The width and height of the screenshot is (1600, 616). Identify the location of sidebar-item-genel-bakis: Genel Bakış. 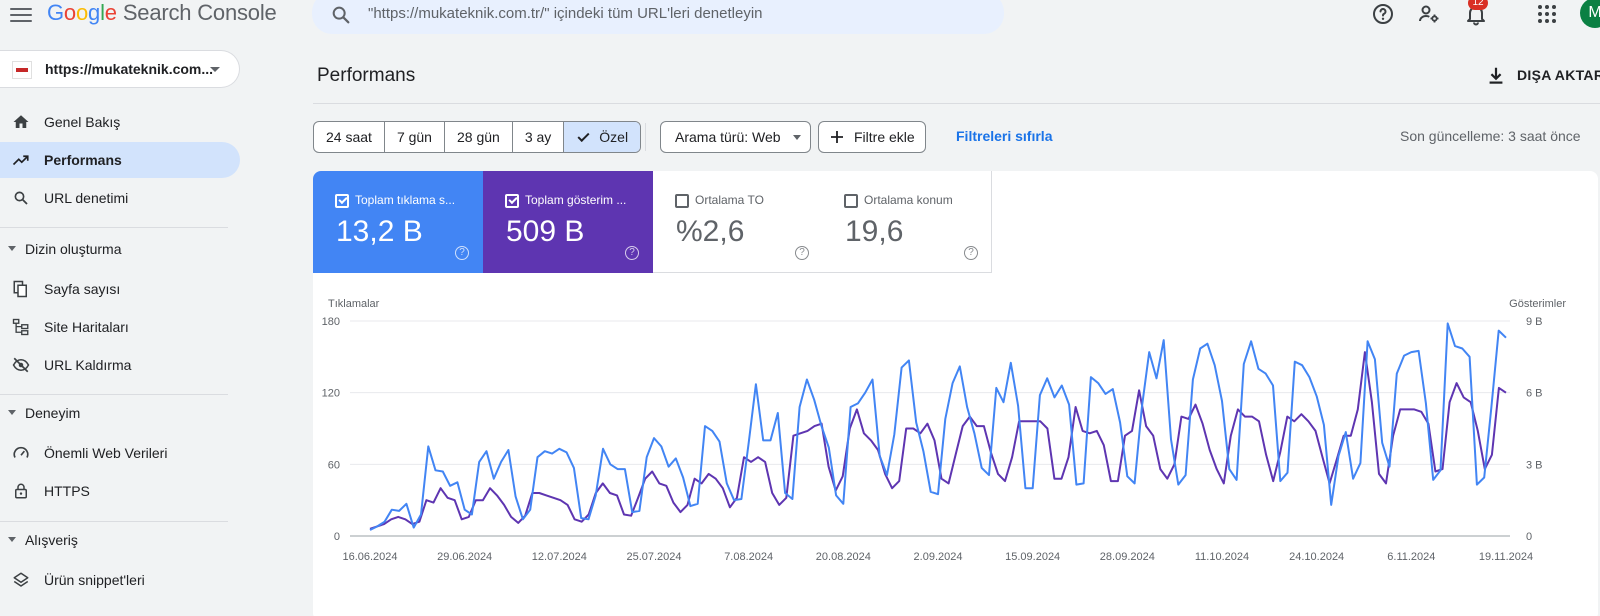
(120, 122).